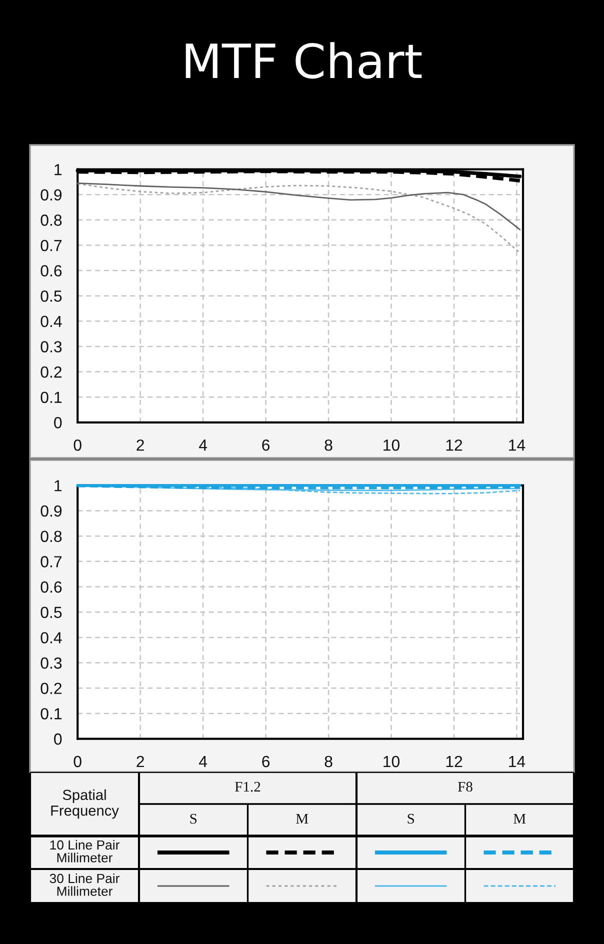 Image resolution: width=604 pixels, height=944 pixels. What do you see at coordinates (304, 60) in the screenshot?
I see `chart-title: MTF Chart` at bounding box center [304, 60].